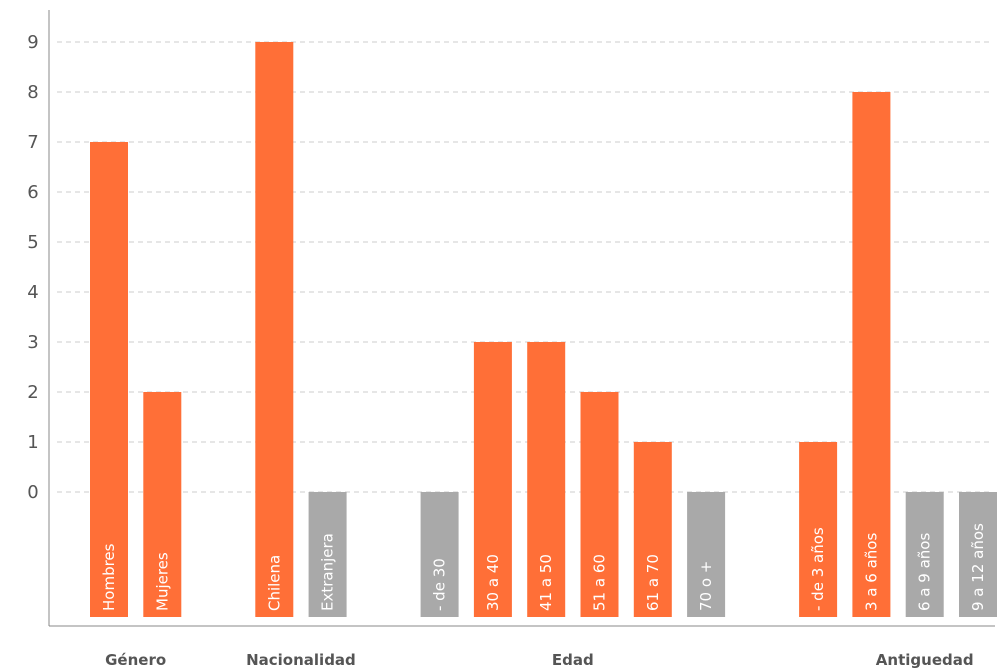 The height and width of the screenshot is (671, 999). Describe the element at coordinates (600, 582) in the screenshot. I see `bar-label: 51 a 60` at that location.